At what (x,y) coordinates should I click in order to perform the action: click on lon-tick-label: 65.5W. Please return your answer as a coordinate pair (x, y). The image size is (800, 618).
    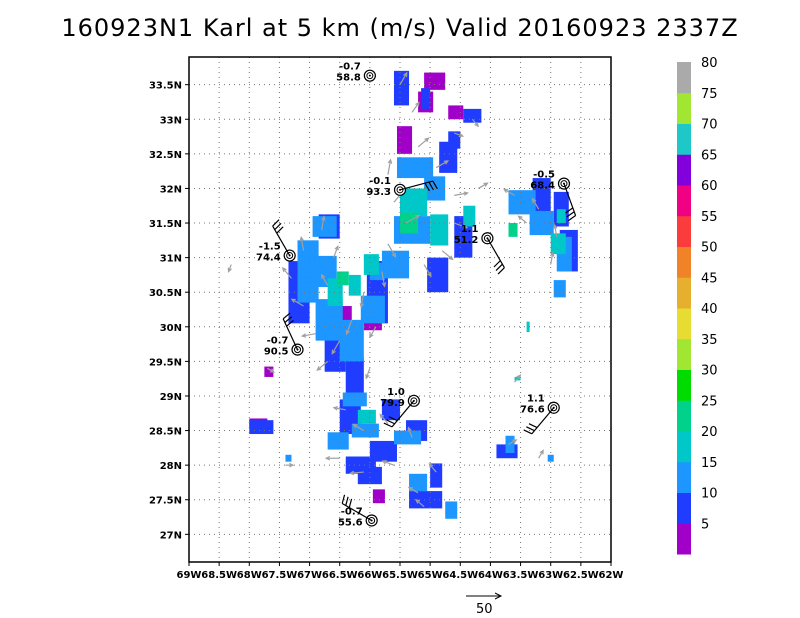
    Looking at the image, I should click on (400, 575).